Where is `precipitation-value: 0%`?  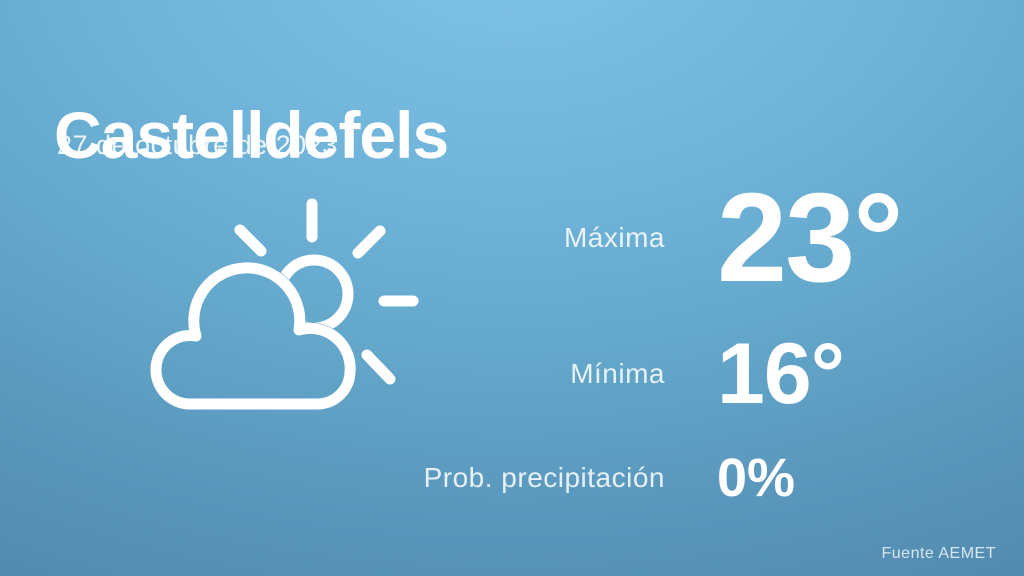 precipitation-value: 0% is located at coordinates (756, 478).